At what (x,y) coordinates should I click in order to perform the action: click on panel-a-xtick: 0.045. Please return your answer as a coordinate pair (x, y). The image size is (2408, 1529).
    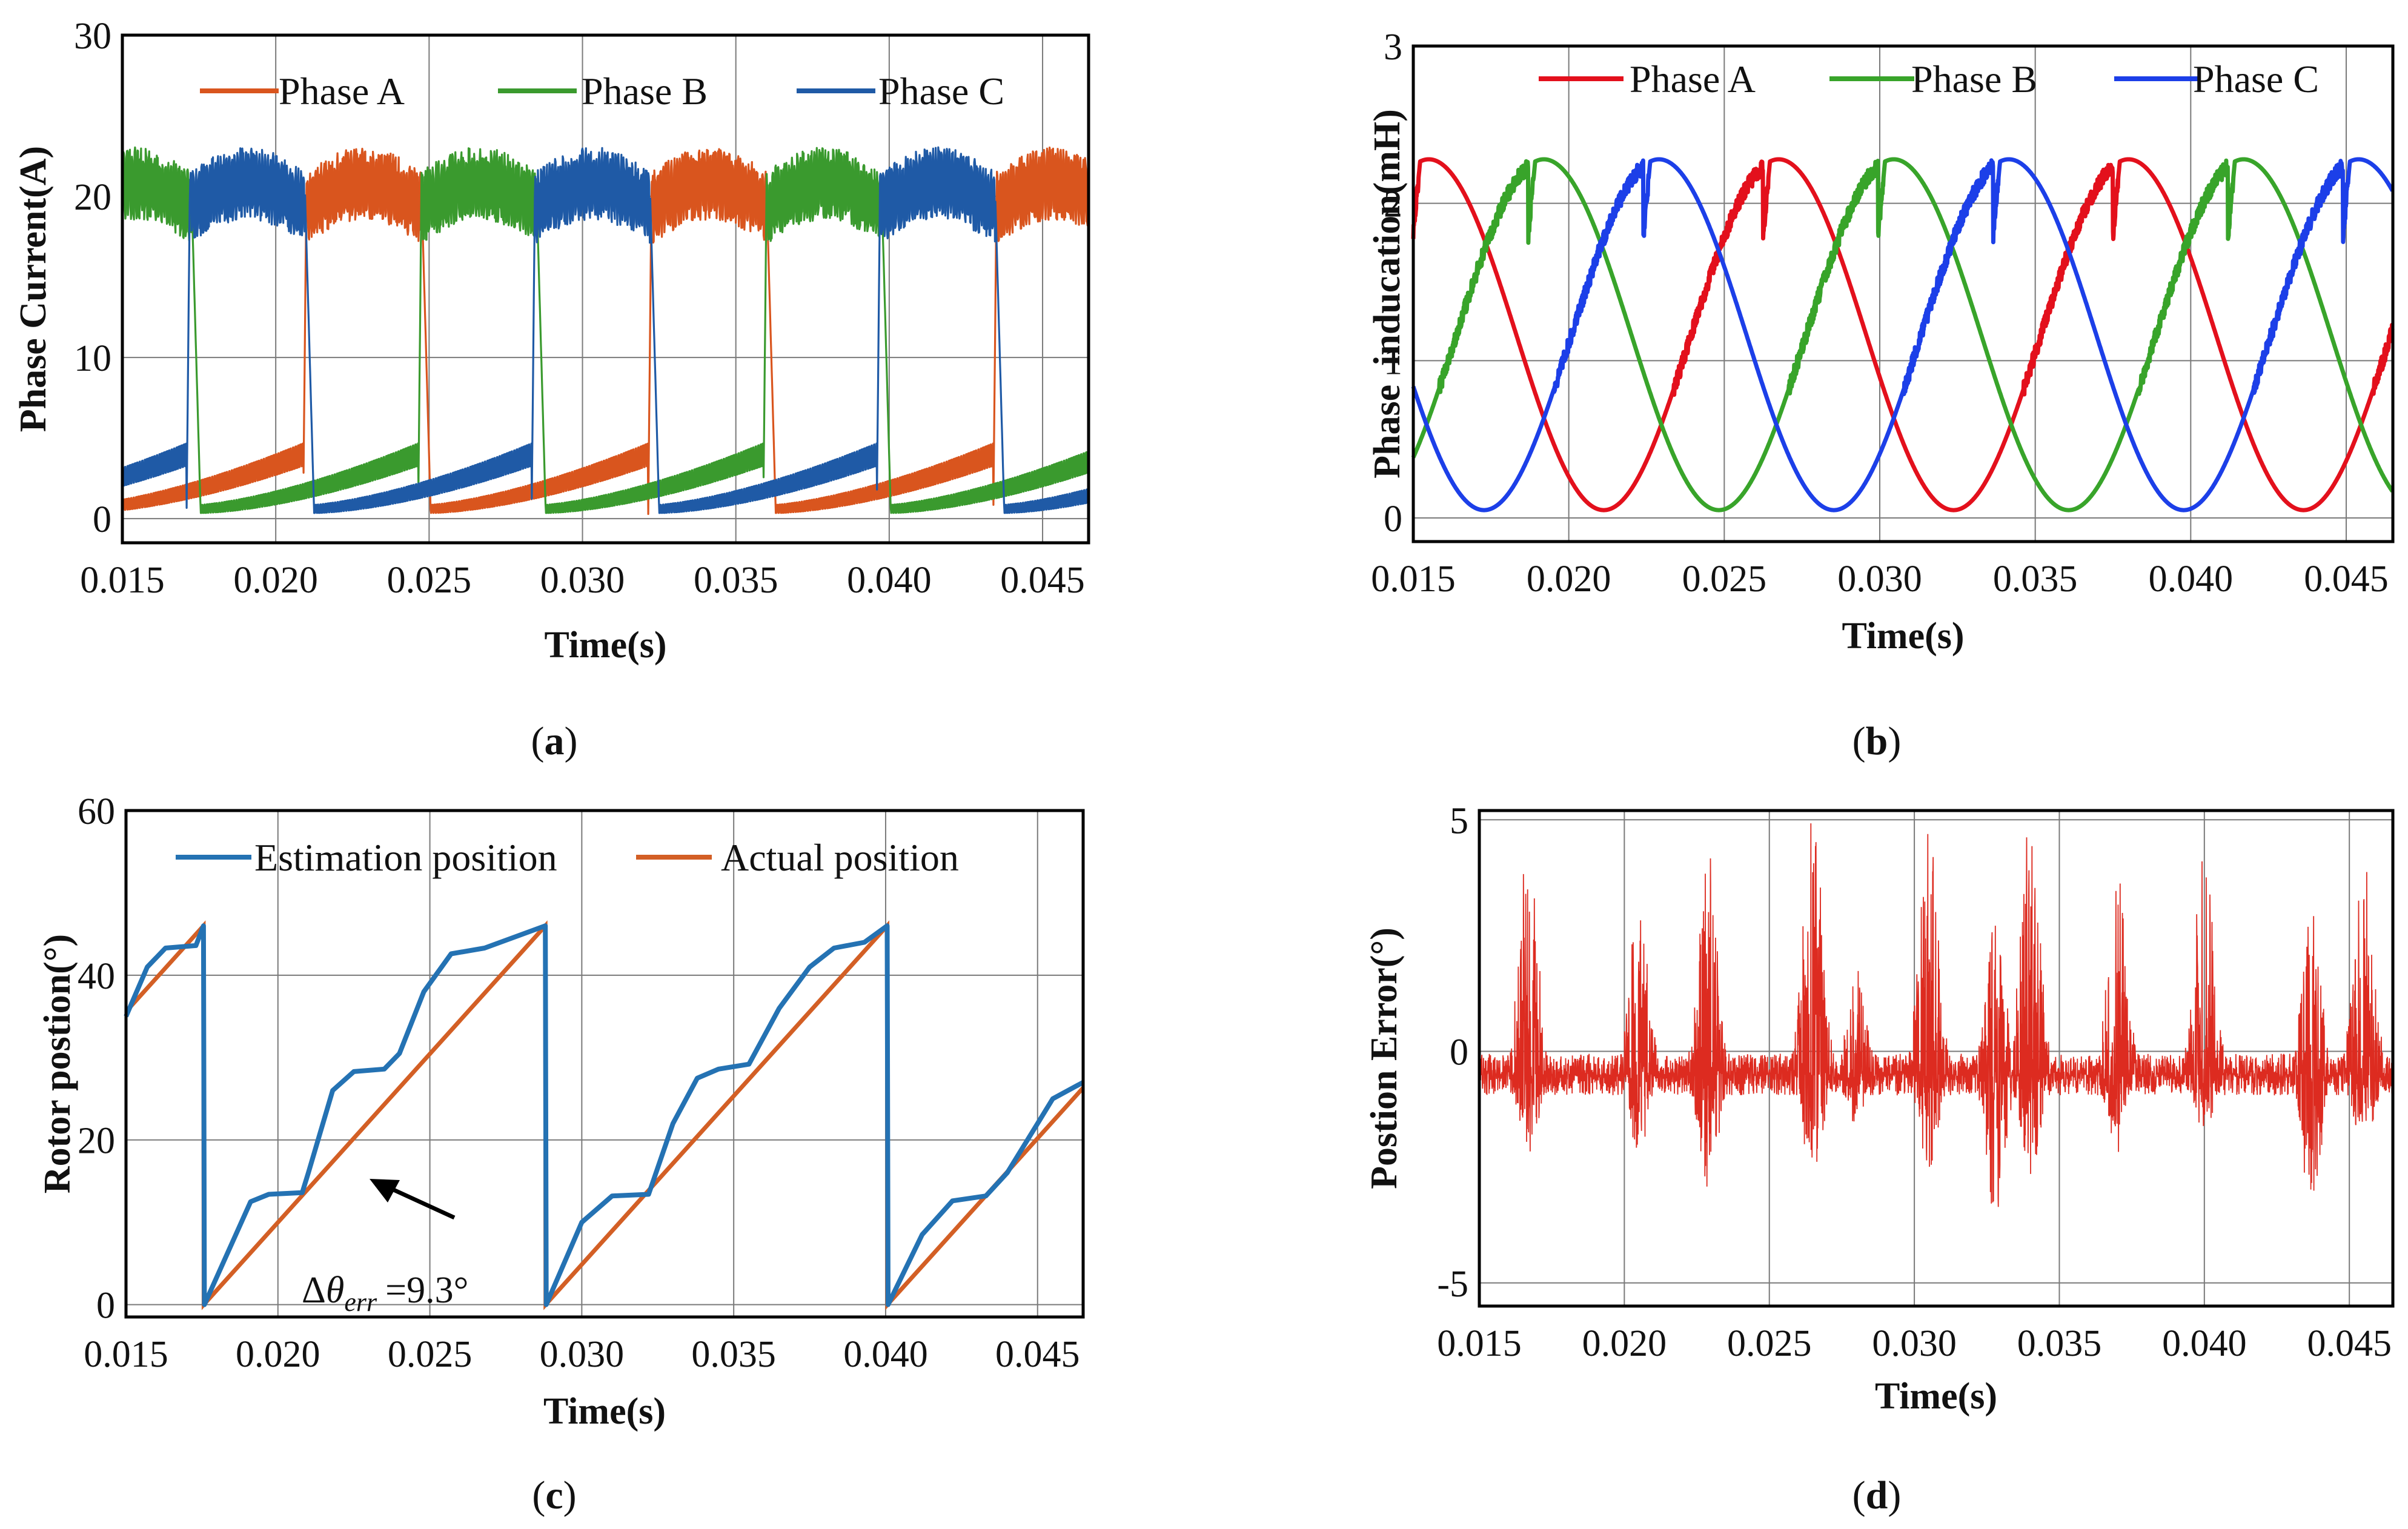
    Looking at the image, I should click on (1042, 580).